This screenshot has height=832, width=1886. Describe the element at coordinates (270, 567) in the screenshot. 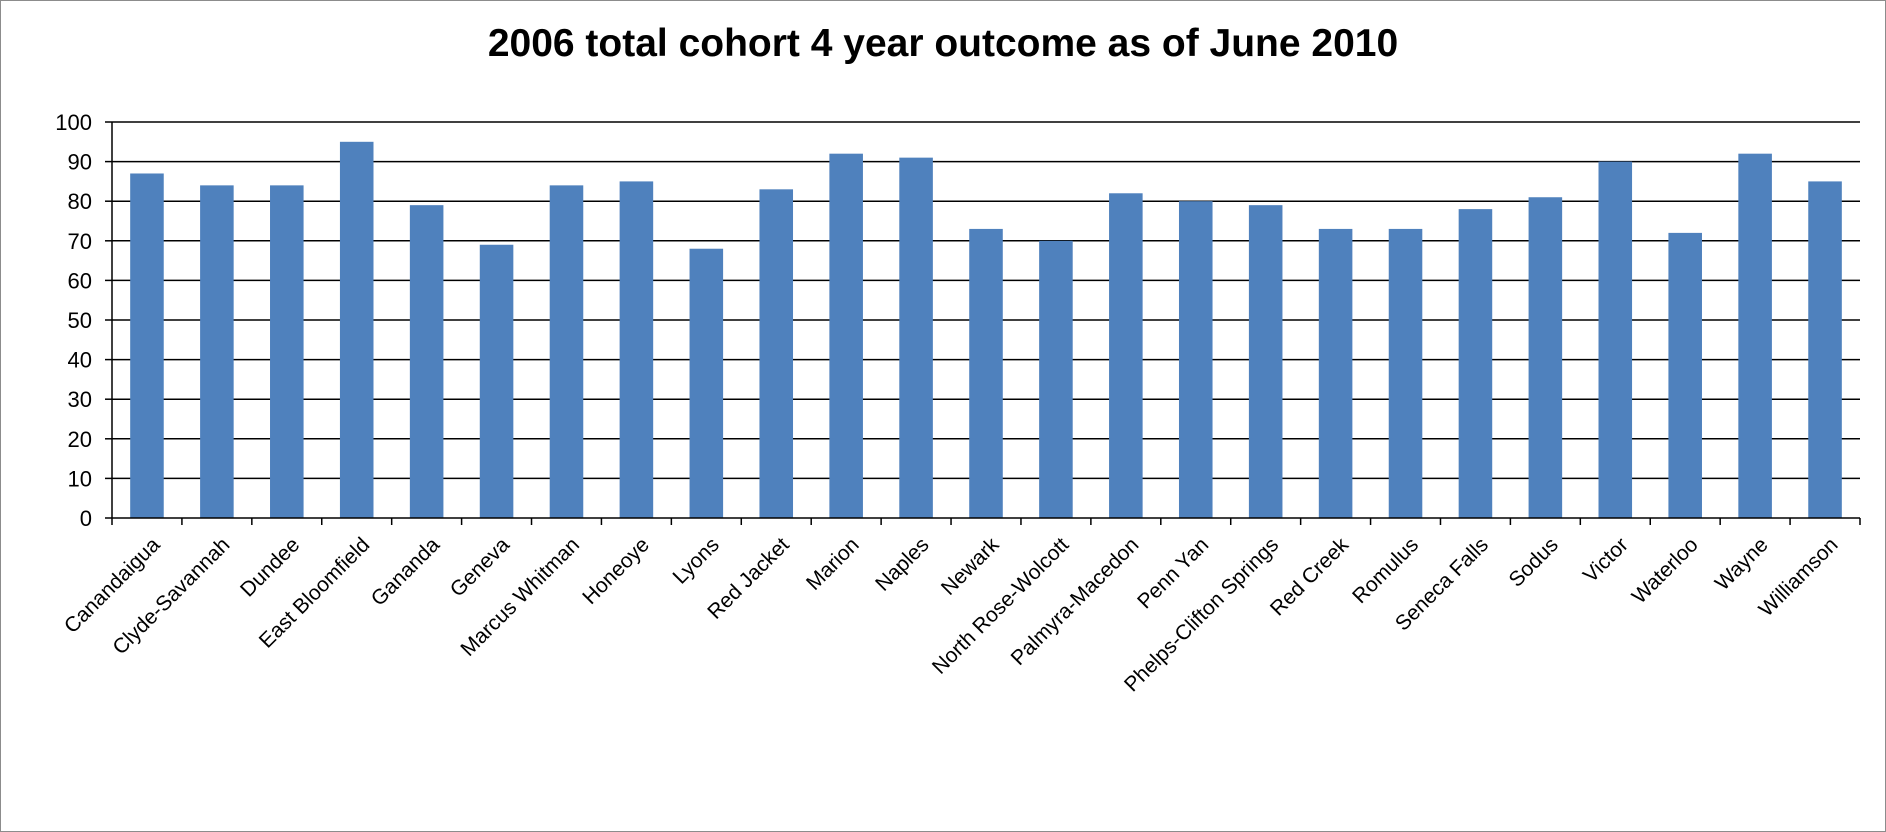

I see `x-category-label: Dundee` at that location.